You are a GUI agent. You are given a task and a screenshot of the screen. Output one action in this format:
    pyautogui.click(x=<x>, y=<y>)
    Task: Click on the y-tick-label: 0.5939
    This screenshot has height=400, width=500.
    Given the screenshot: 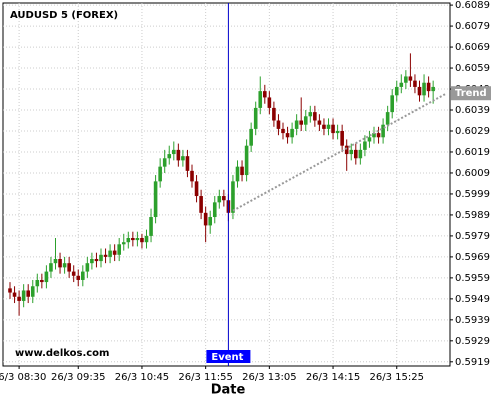 What is the action you would take?
    pyautogui.click(x=472, y=320)
    